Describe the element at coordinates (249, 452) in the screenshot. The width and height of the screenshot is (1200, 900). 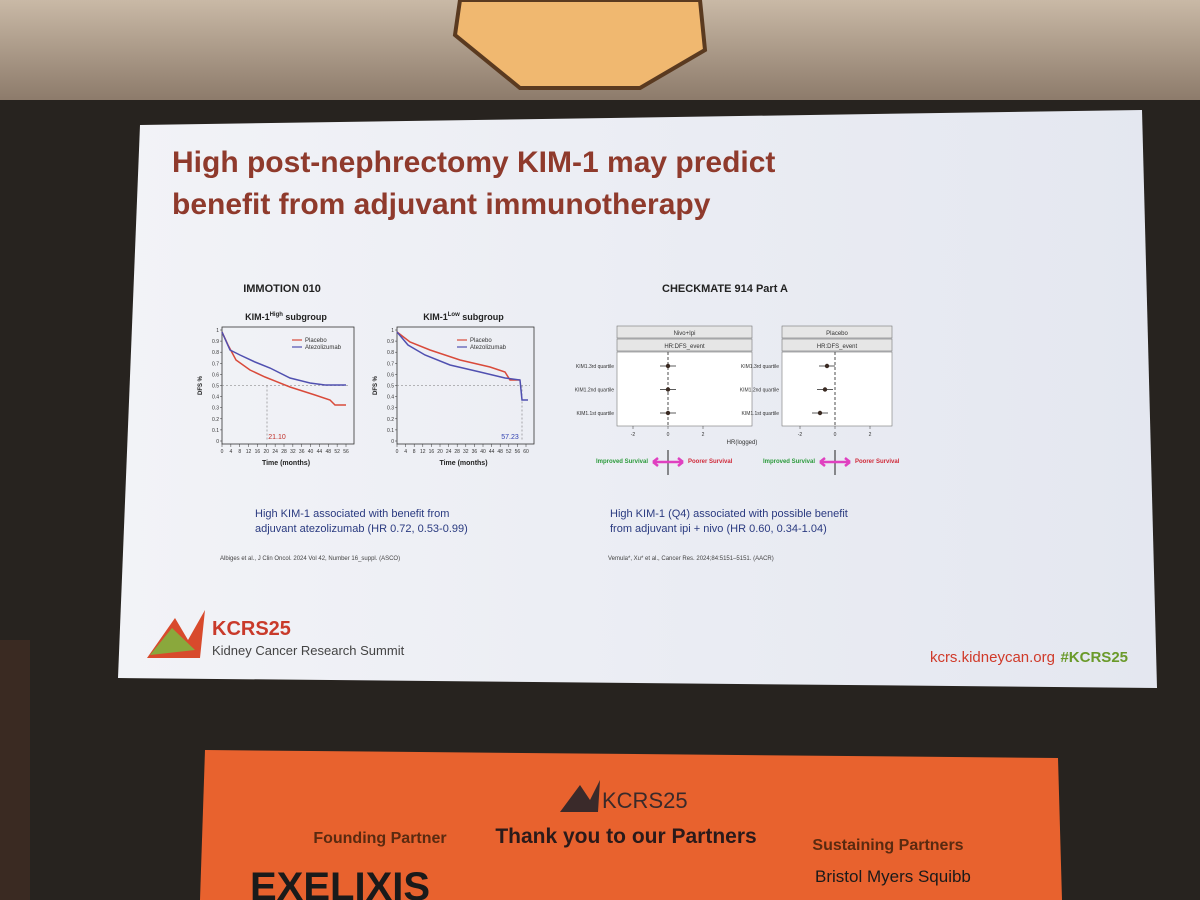
I see `x-tick-label: 12` at that location.